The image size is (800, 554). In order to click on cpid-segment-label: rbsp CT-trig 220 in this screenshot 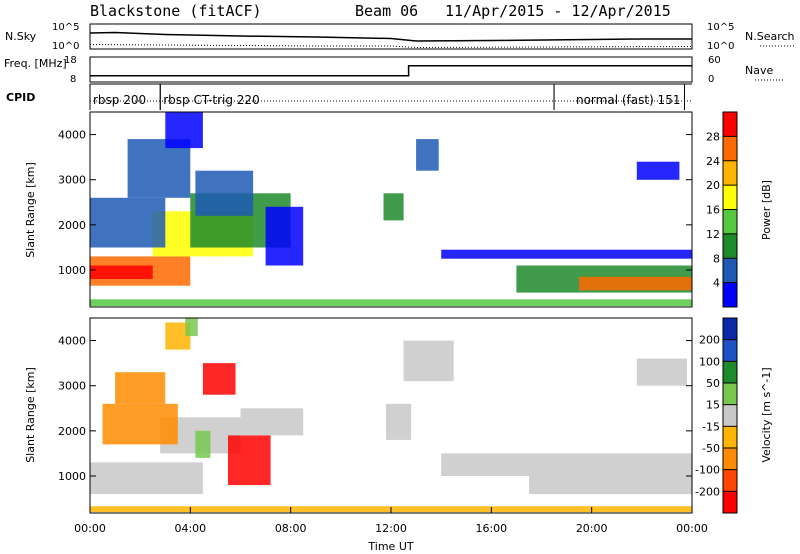, I will do `click(211, 100)`.